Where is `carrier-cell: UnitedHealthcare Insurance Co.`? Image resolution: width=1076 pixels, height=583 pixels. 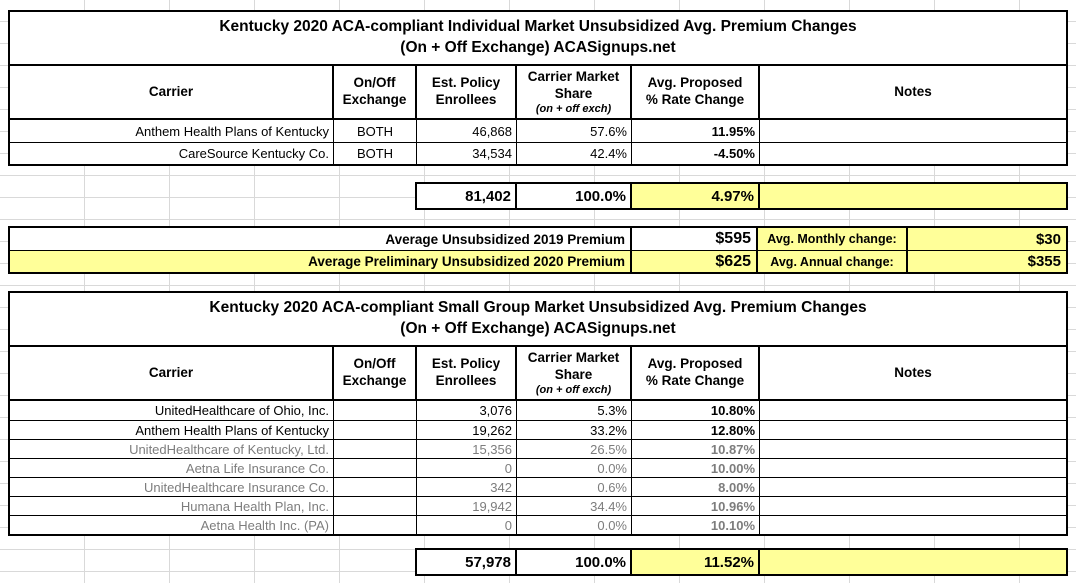
carrier-cell: UnitedHealthcare Insurance Co. is located at coordinates (172, 486).